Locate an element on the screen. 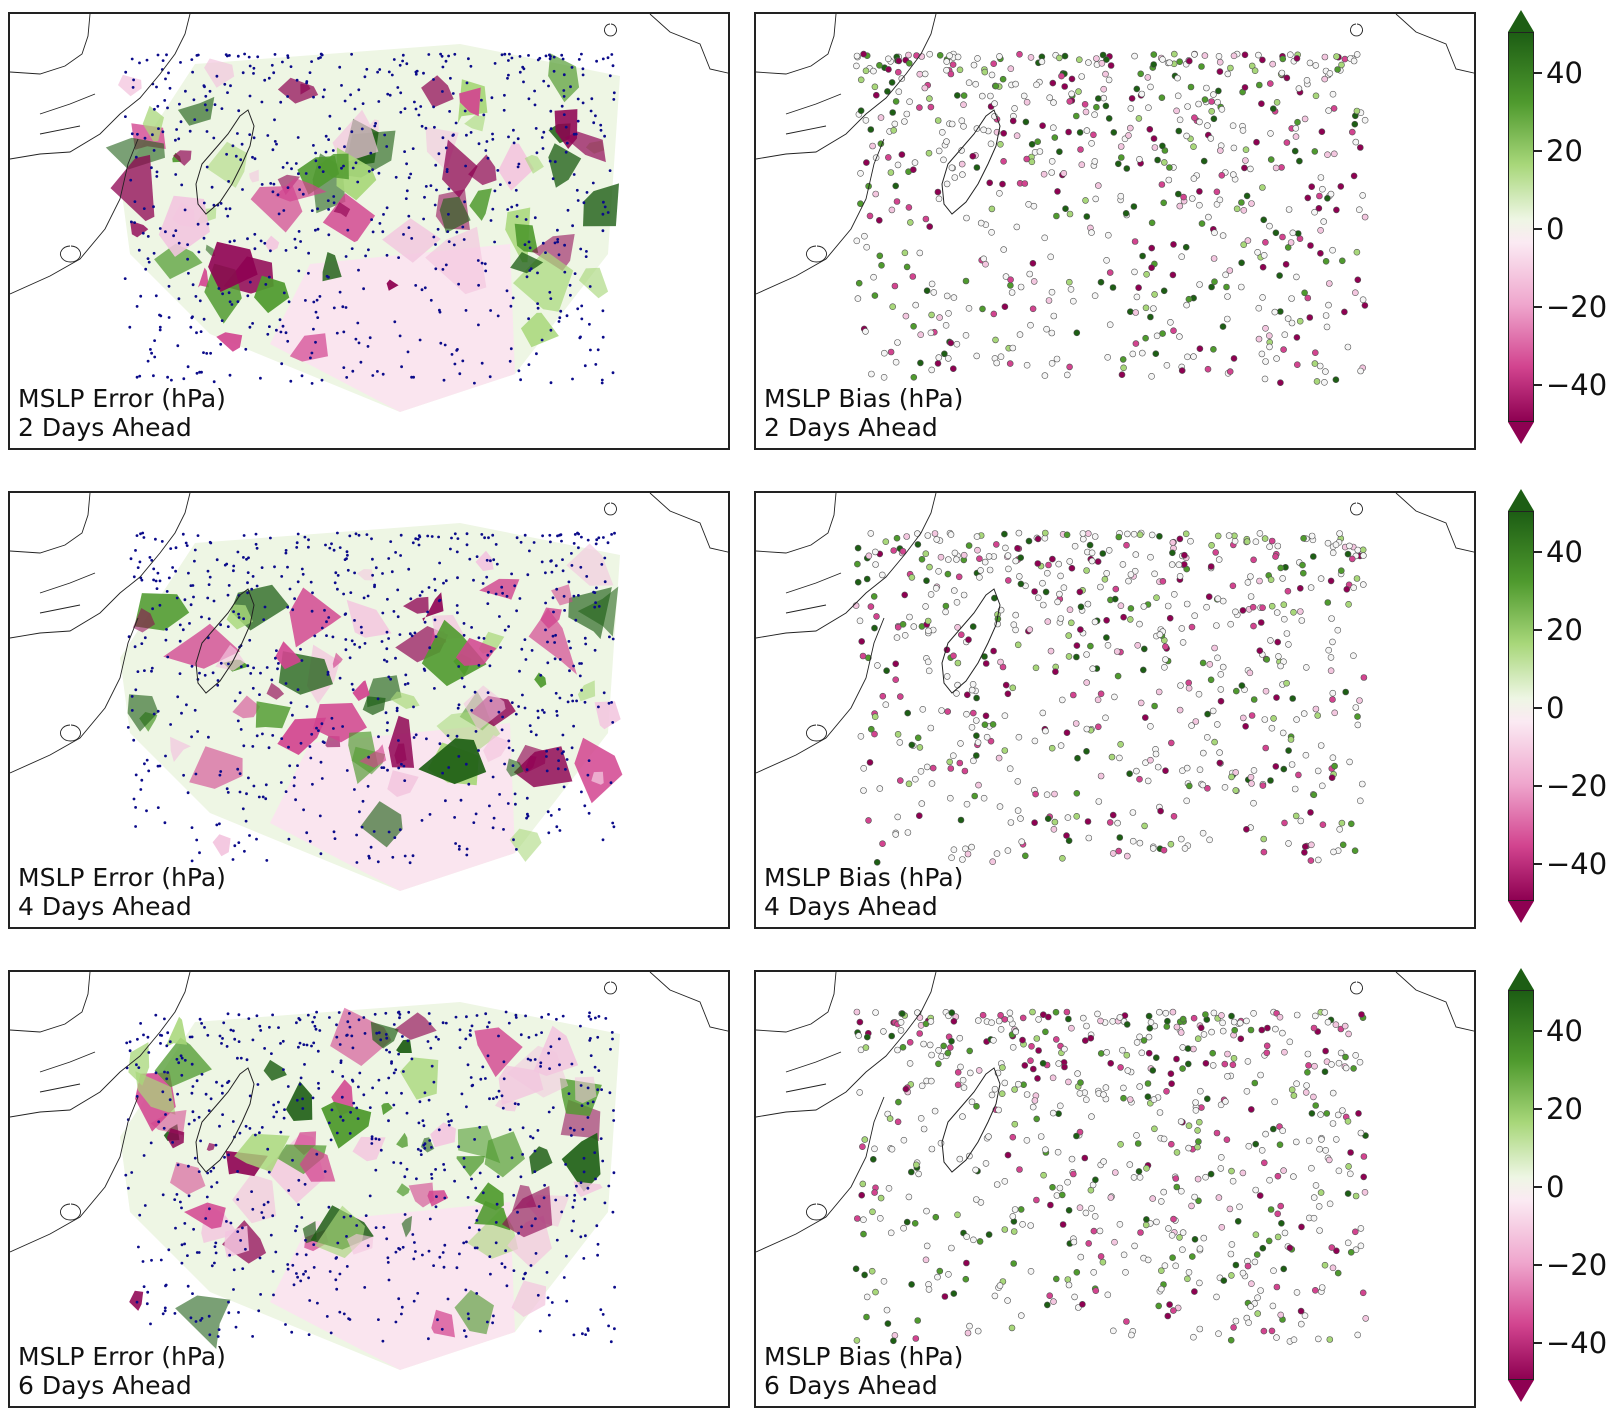 Image resolution: width=1616 pixels, height=1420 pixels. coastline is located at coordinates (1356, 509).